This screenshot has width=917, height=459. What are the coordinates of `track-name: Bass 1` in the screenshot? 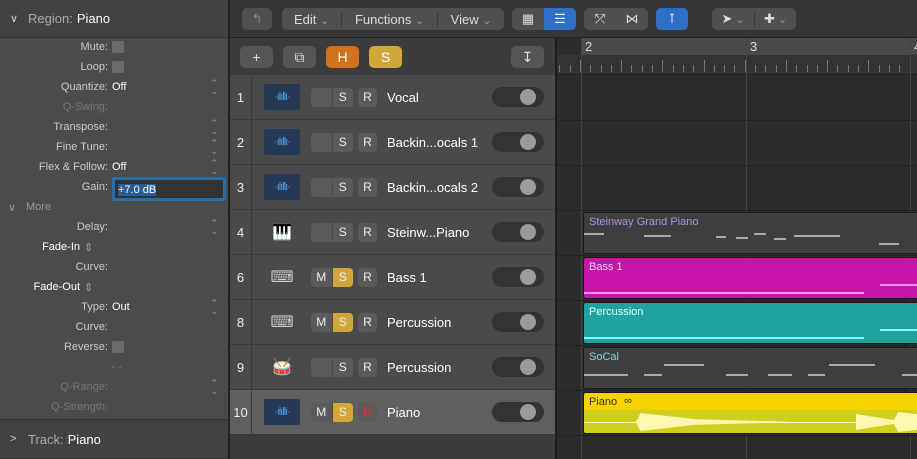 It's located at (407, 277).